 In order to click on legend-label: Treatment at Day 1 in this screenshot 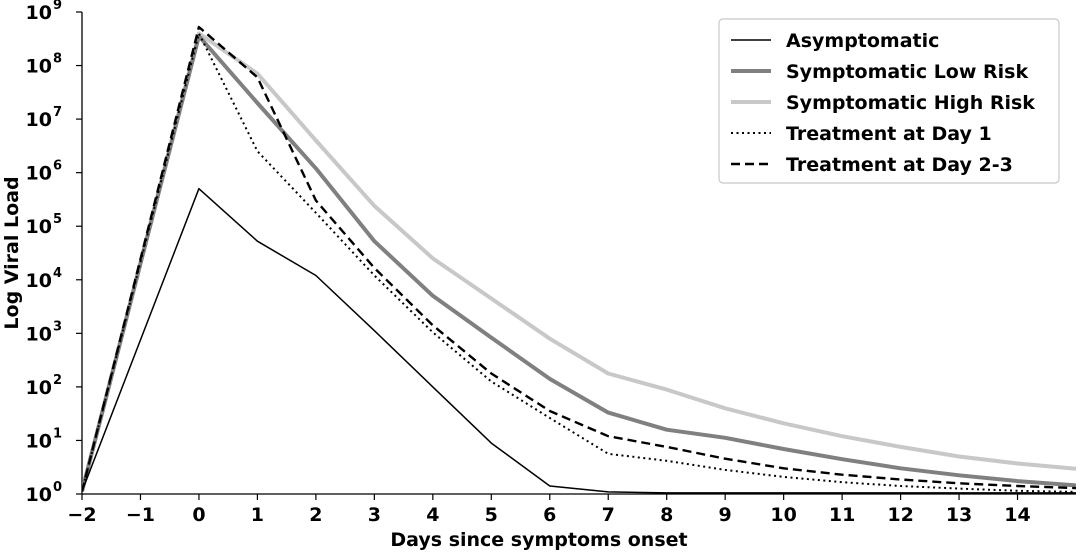, I will do `click(889, 134)`.